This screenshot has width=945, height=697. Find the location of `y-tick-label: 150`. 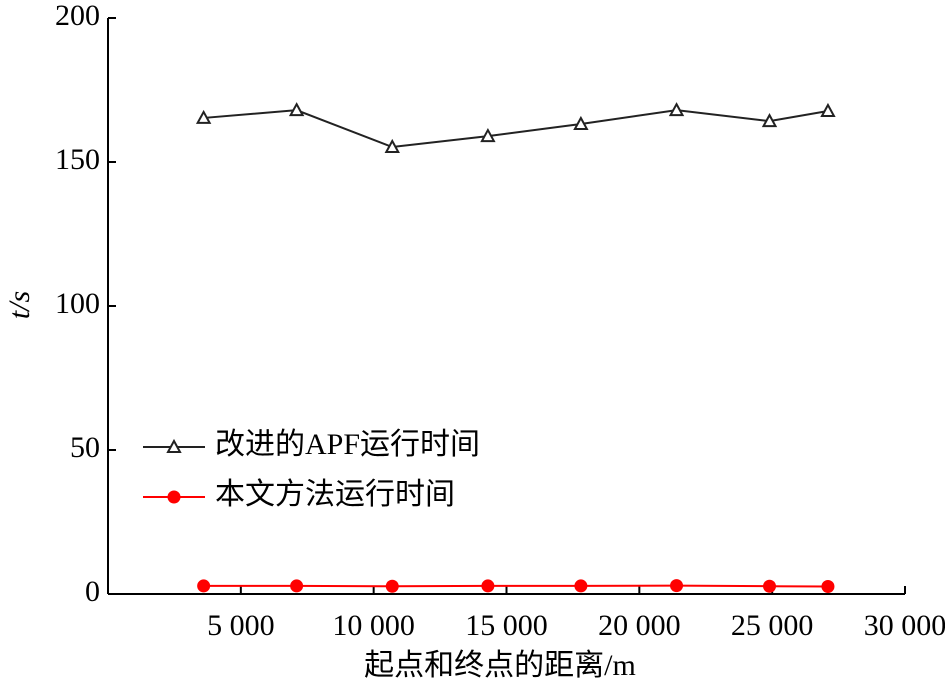

y-tick-label: 150 is located at coordinates (77, 159).